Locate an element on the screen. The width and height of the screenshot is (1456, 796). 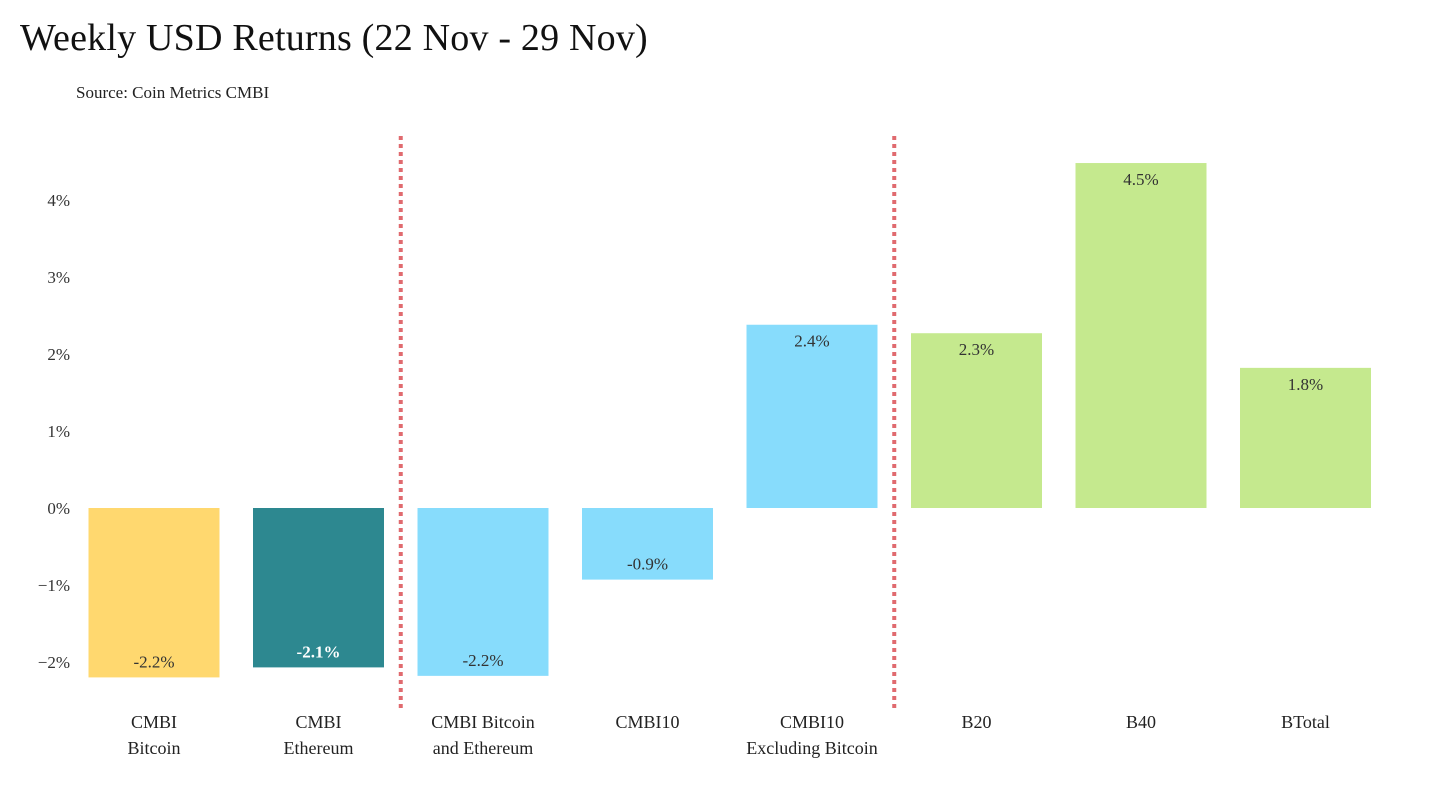
data-label: 4.5% is located at coordinates (1140, 179).